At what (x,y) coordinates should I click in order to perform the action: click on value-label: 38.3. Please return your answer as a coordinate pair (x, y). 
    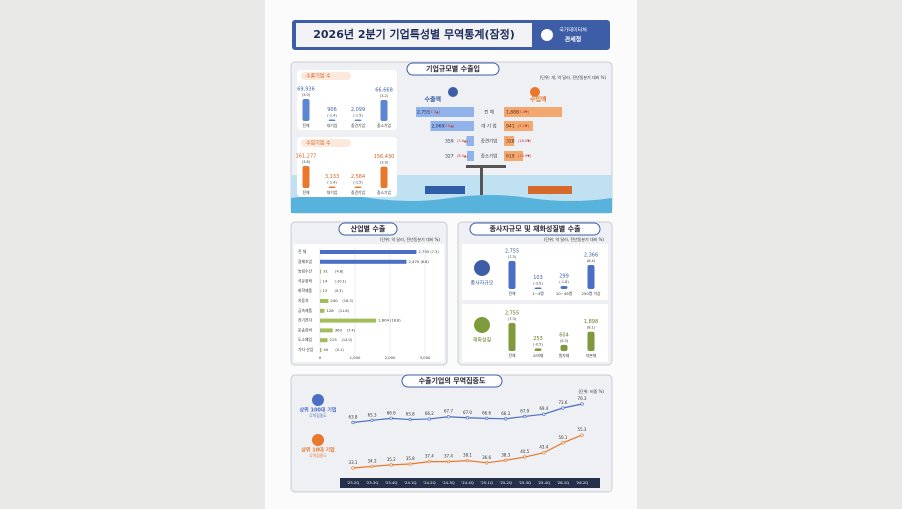
    Looking at the image, I should click on (505, 454).